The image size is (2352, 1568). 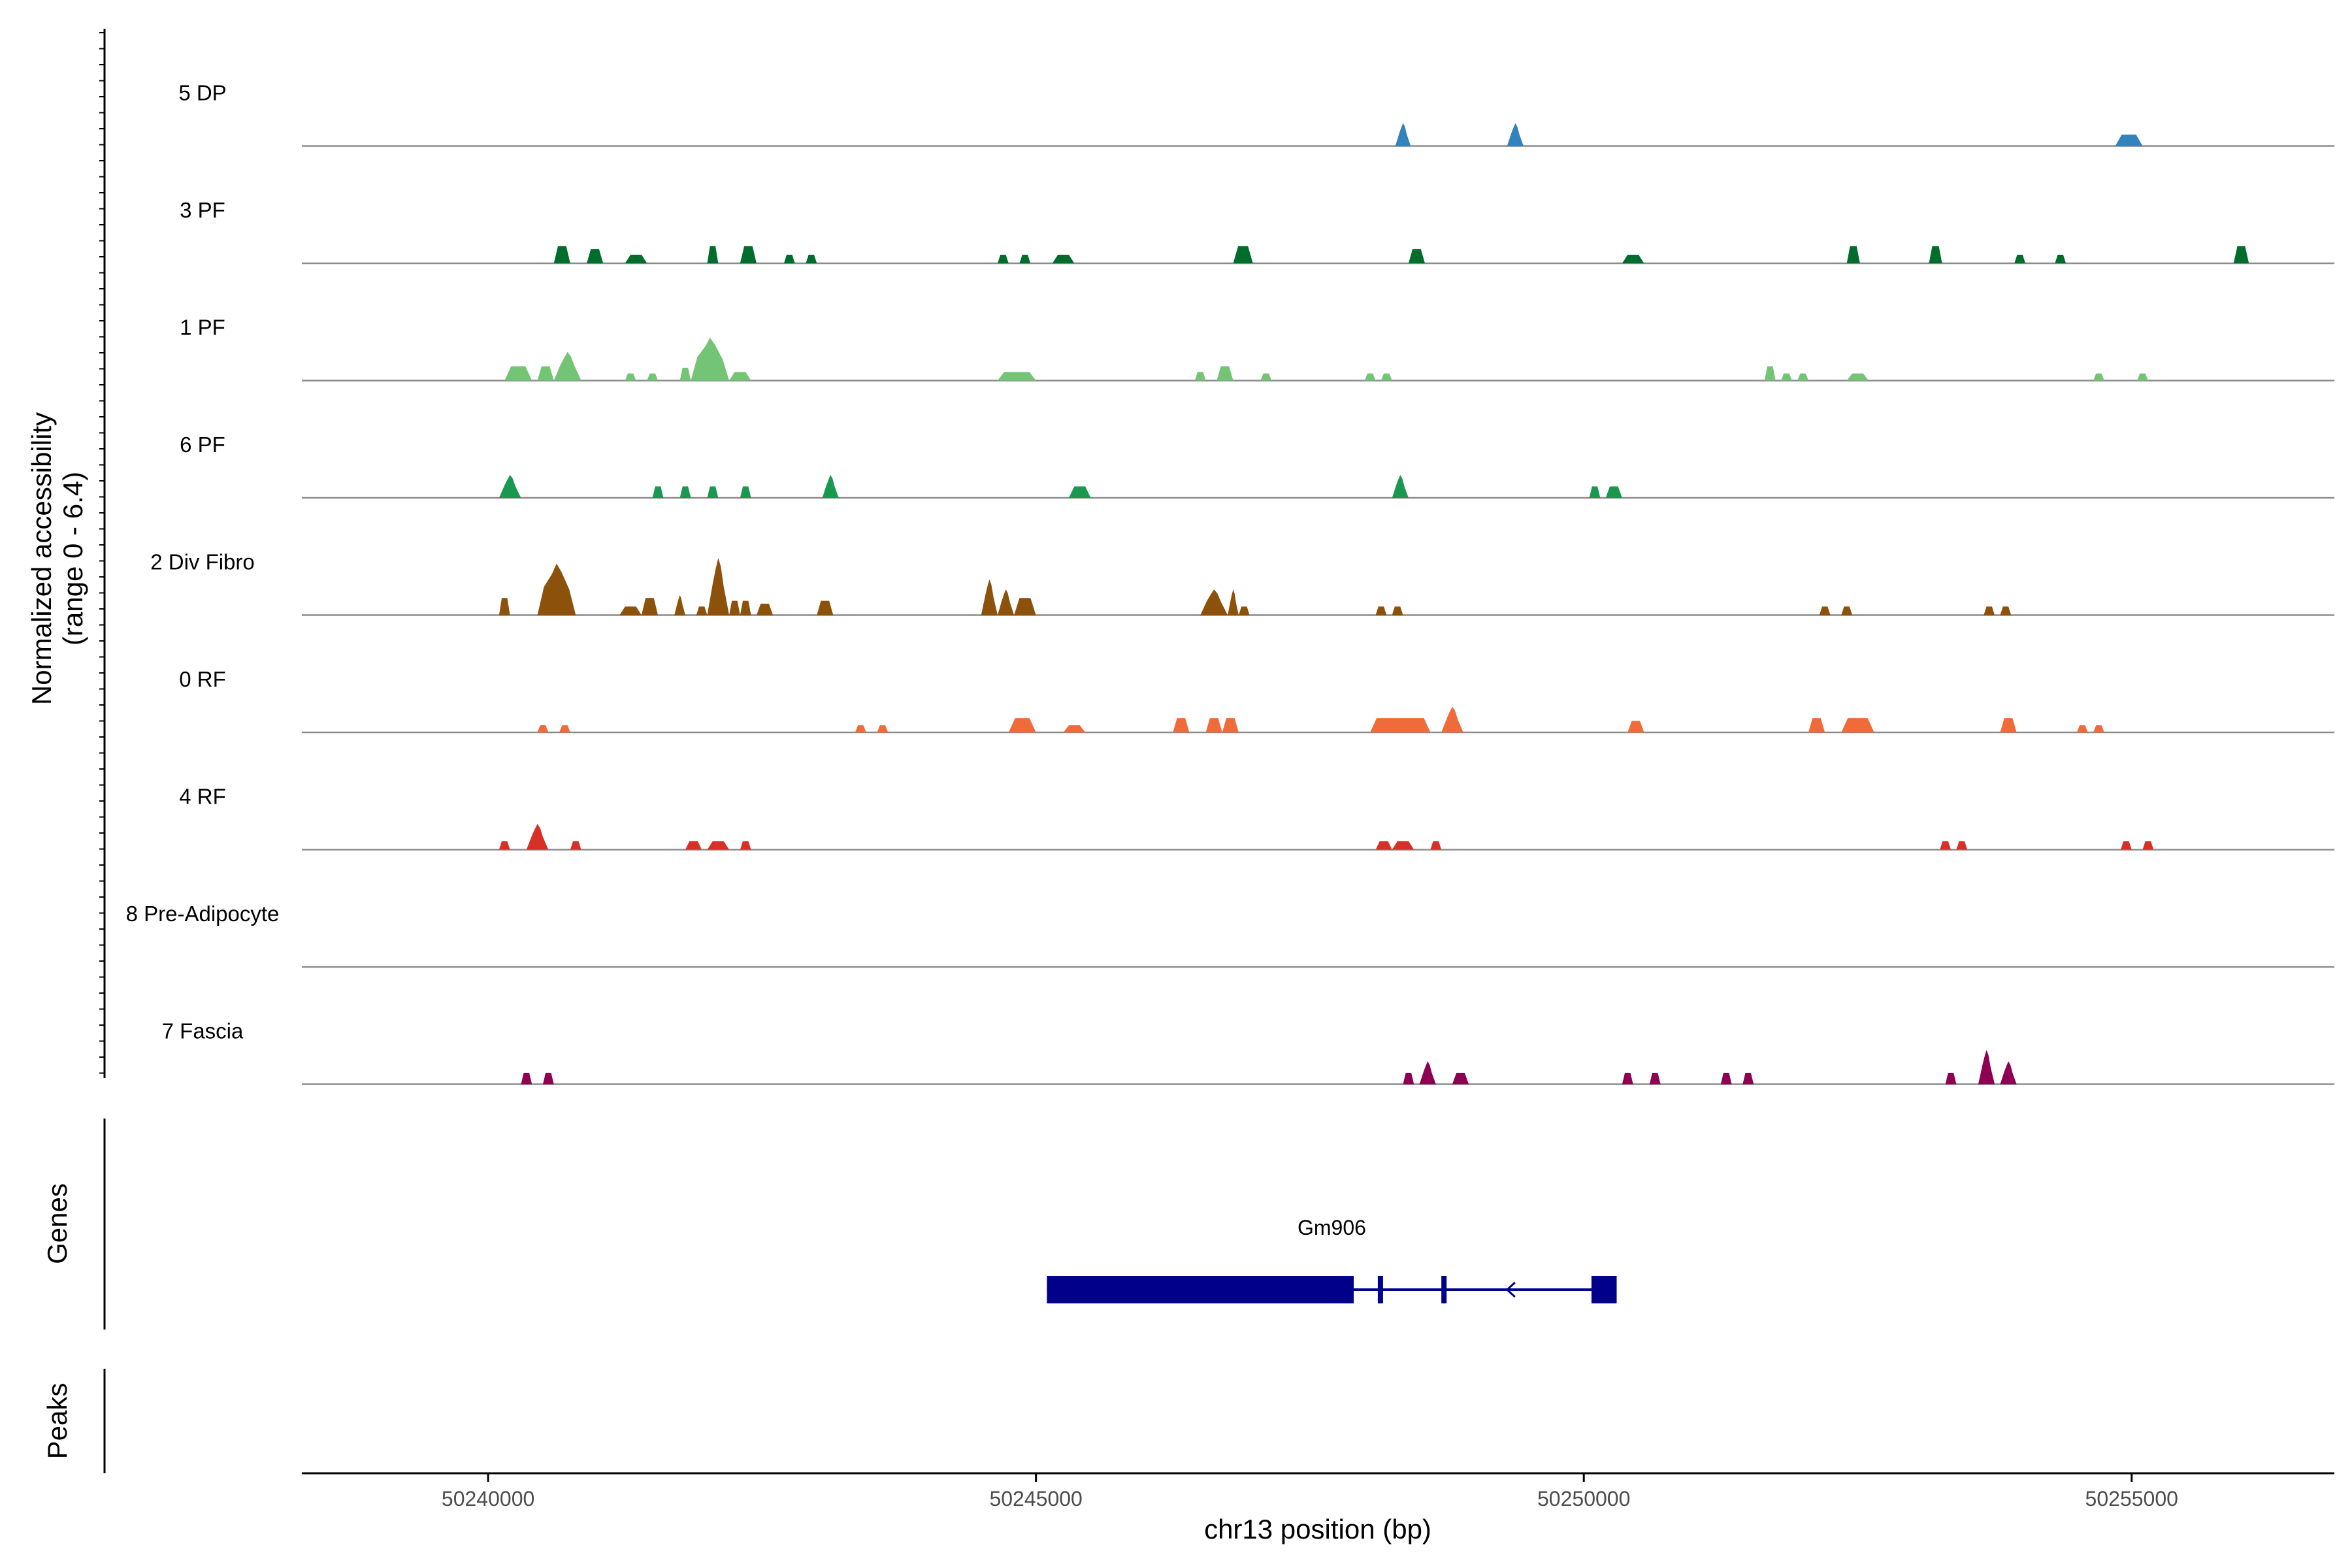 What do you see at coordinates (1317, 1529) in the screenshot?
I see `x-axis-title: chr13 position (bp)` at bounding box center [1317, 1529].